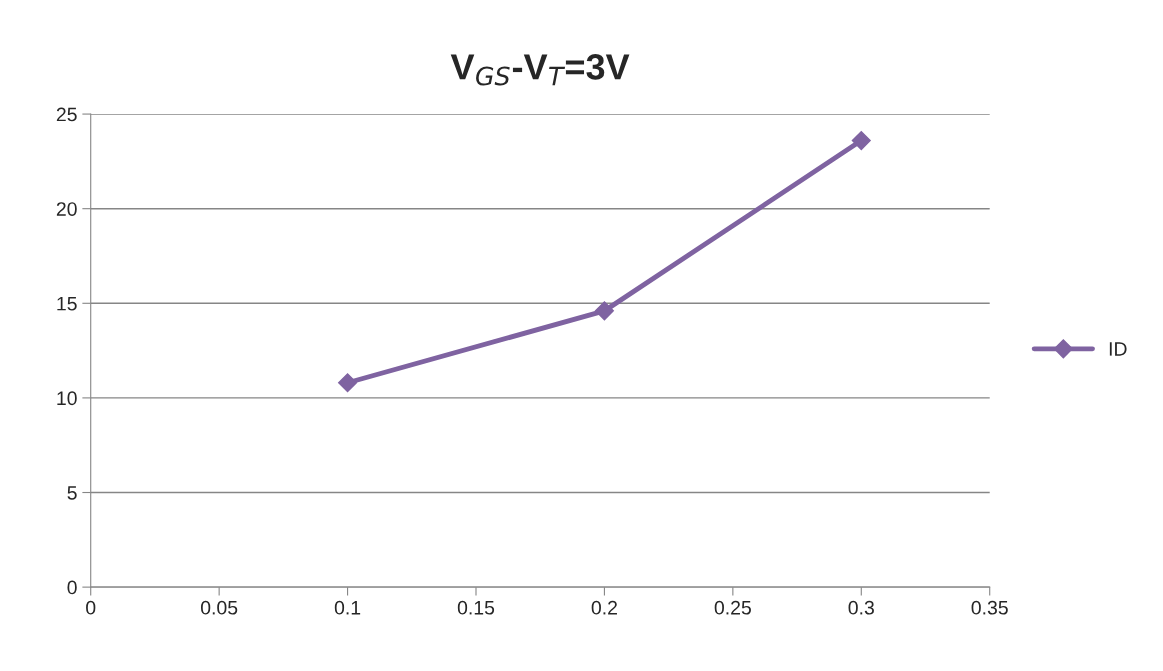  Describe the element at coordinates (604, 607) in the screenshot. I see `x-tick-label: 0.2` at that location.